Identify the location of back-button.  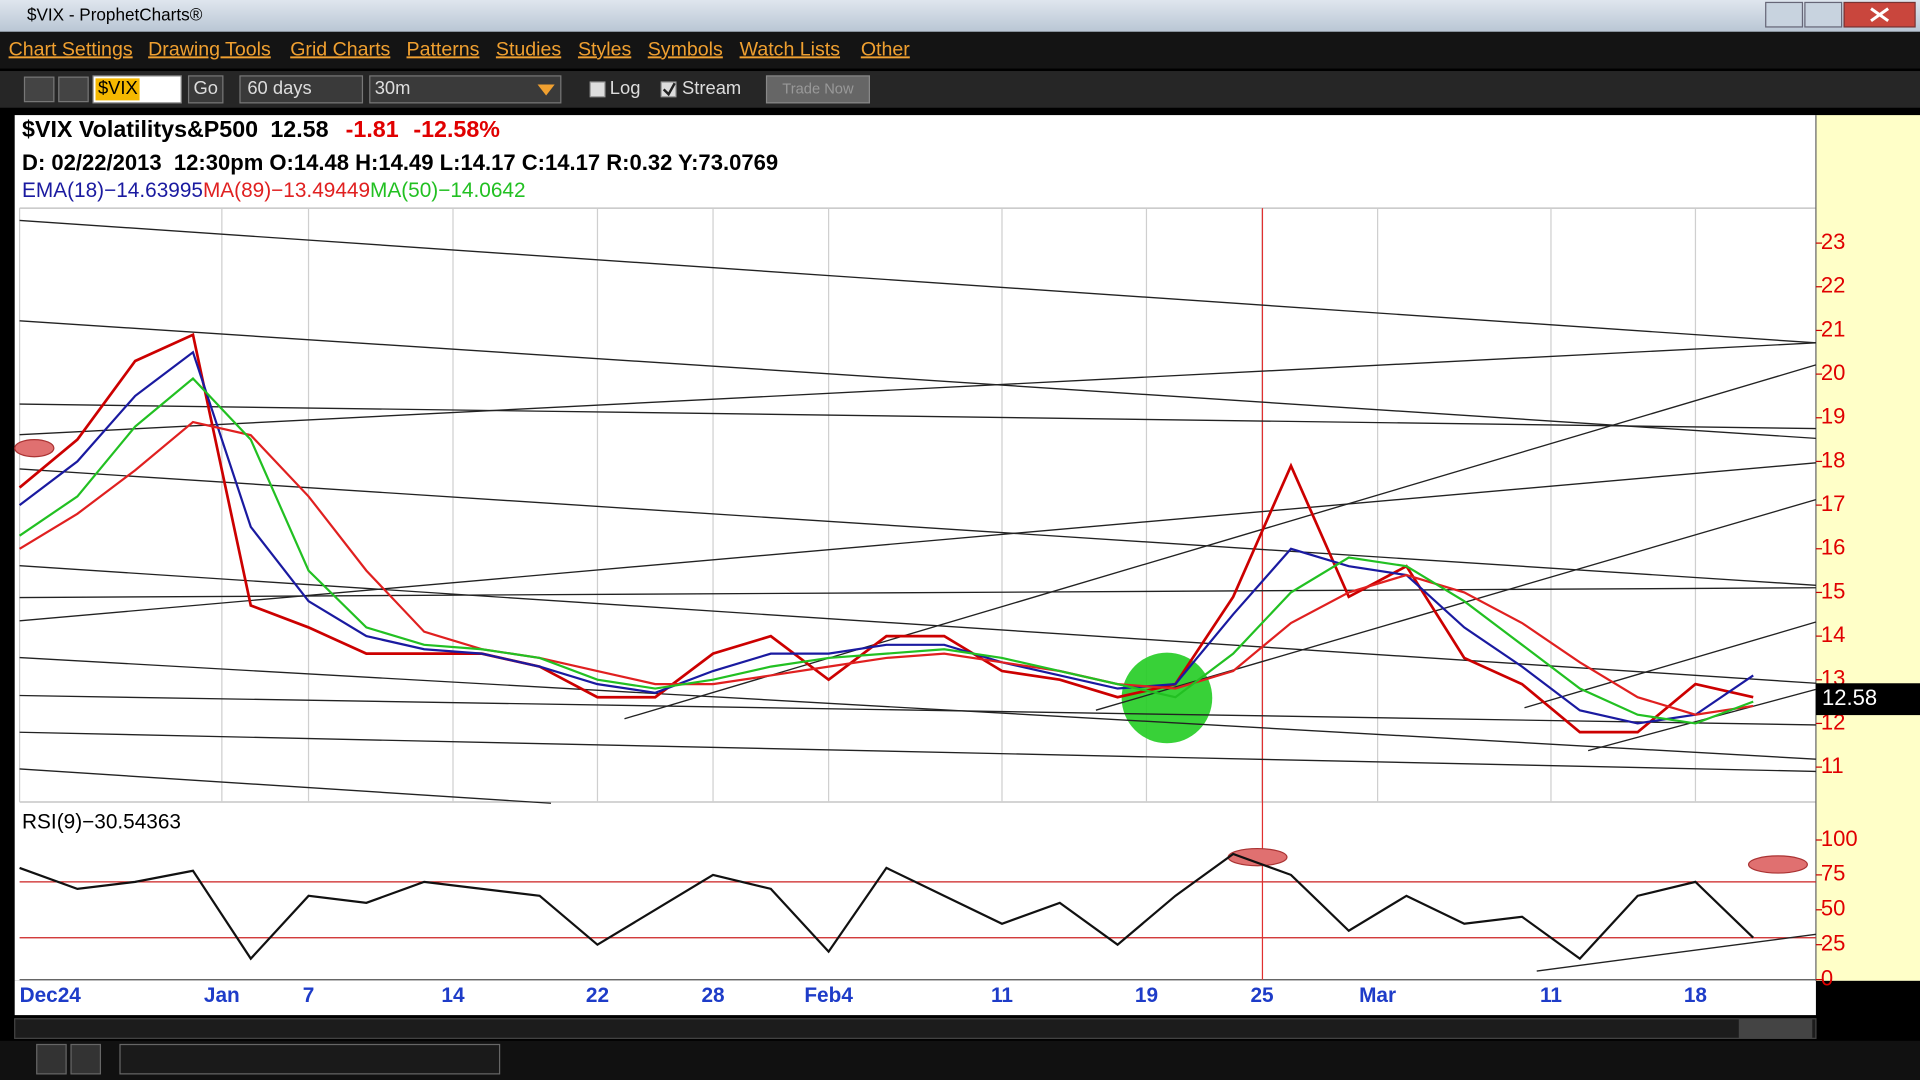
(39, 89).